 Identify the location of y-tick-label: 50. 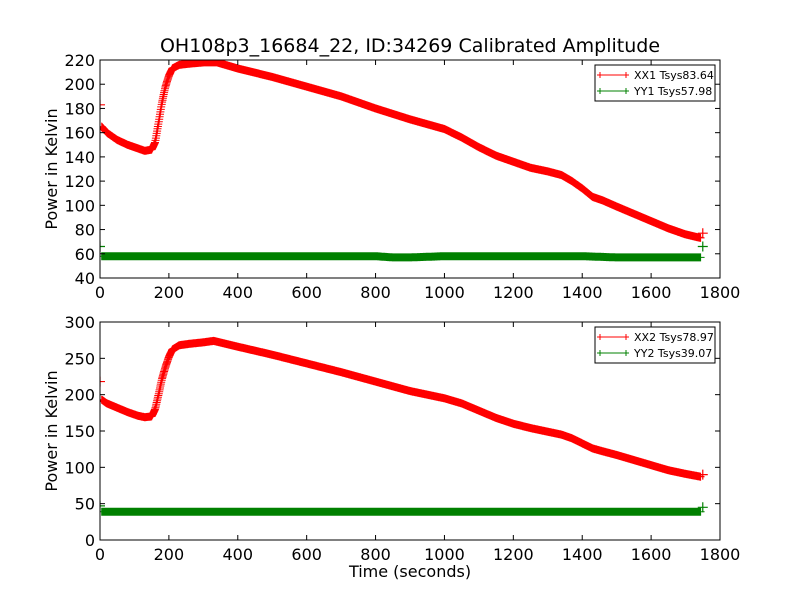
(85, 504).